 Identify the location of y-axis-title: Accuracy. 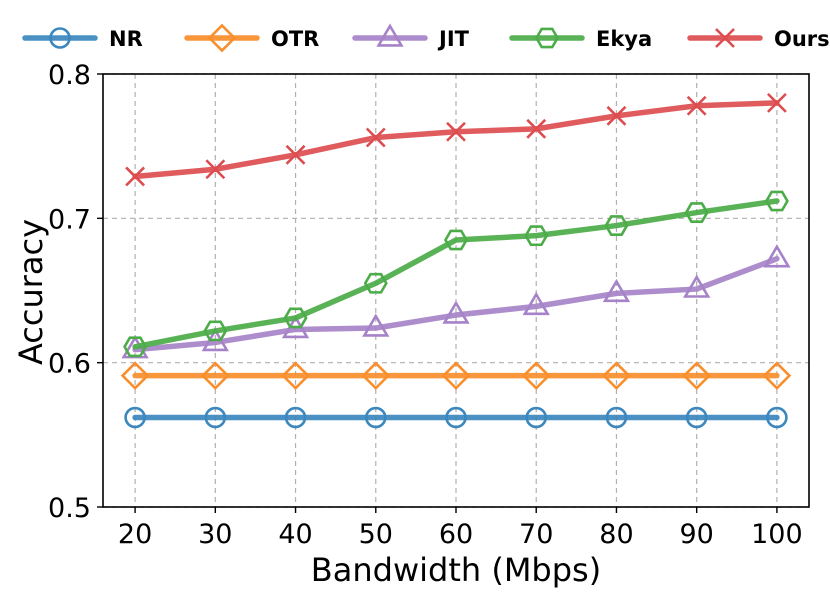
(31, 292).